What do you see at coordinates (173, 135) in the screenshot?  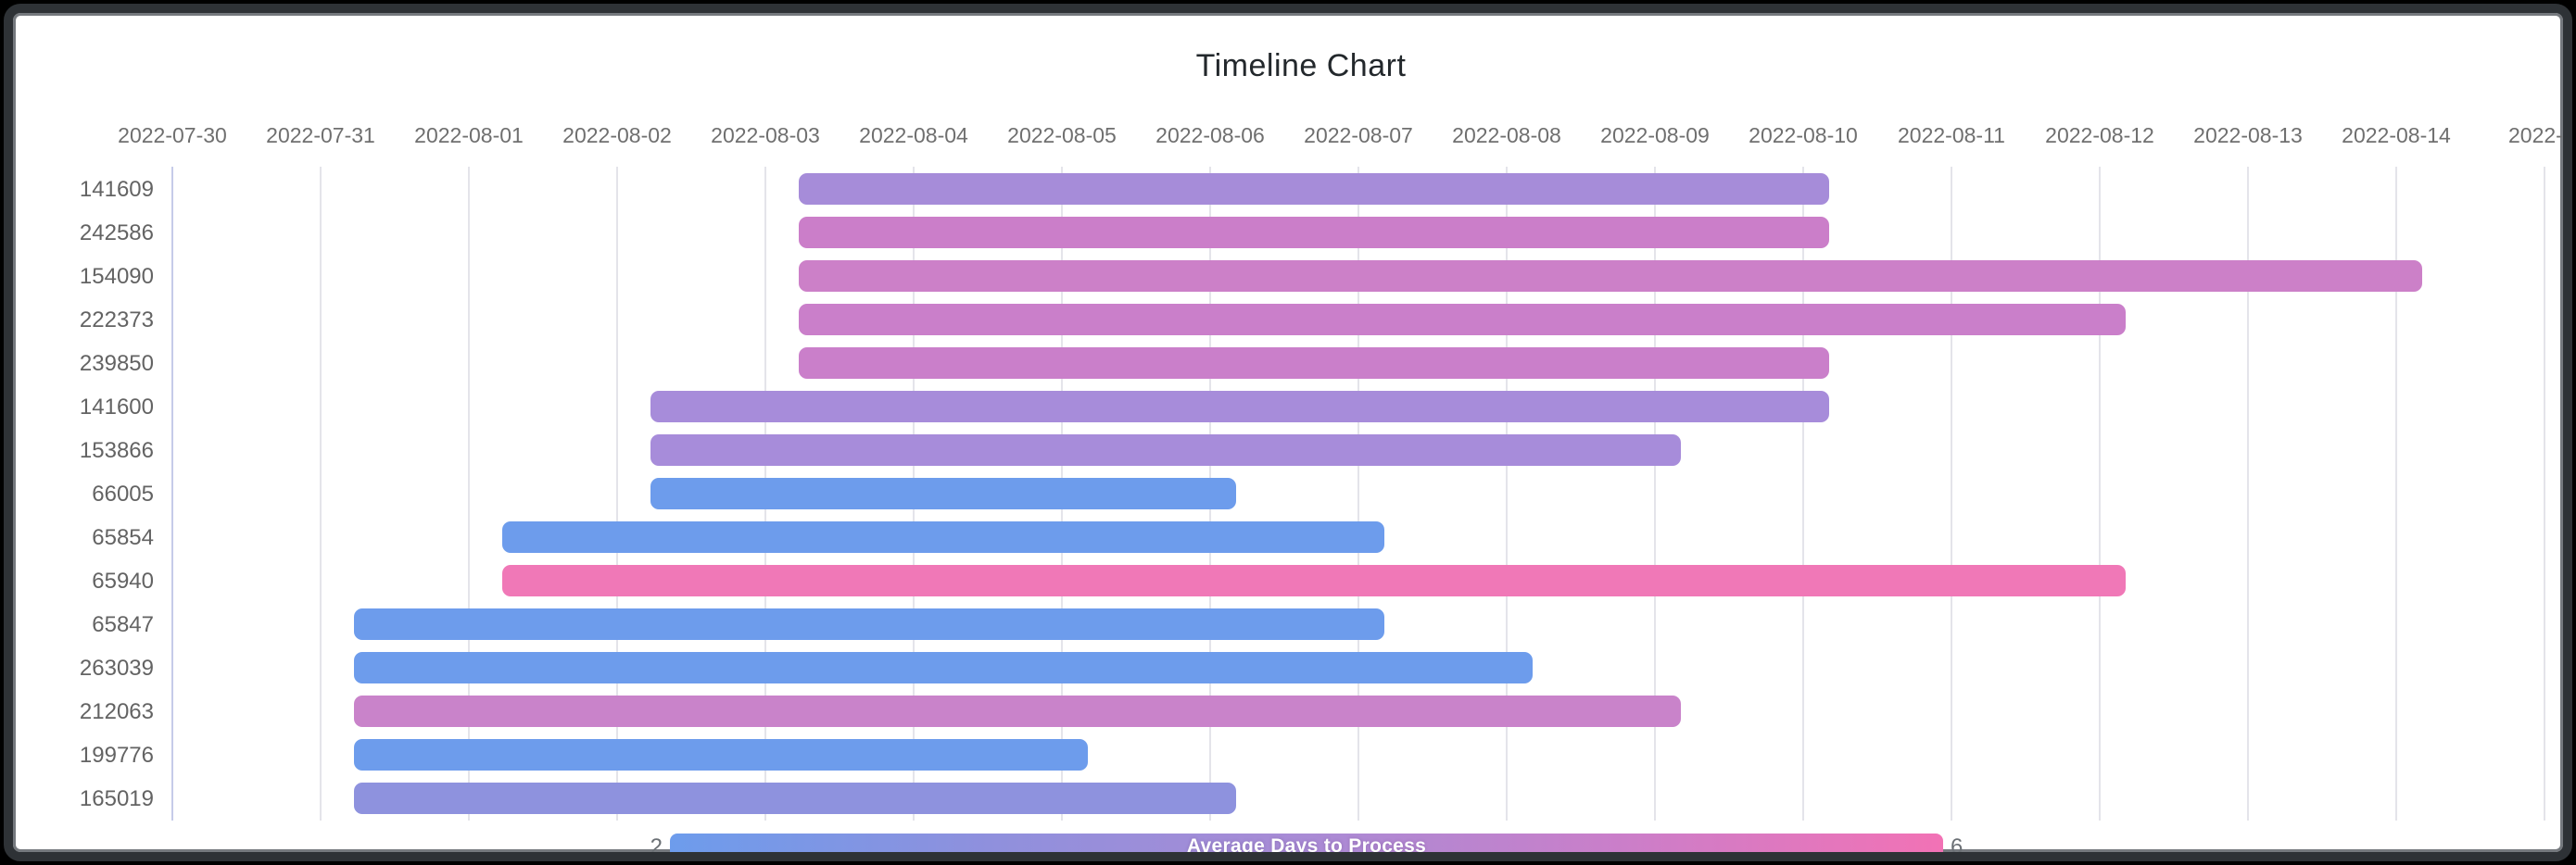 I see `x-axis-tick-label: 2022-07-30` at bounding box center [173, 135].